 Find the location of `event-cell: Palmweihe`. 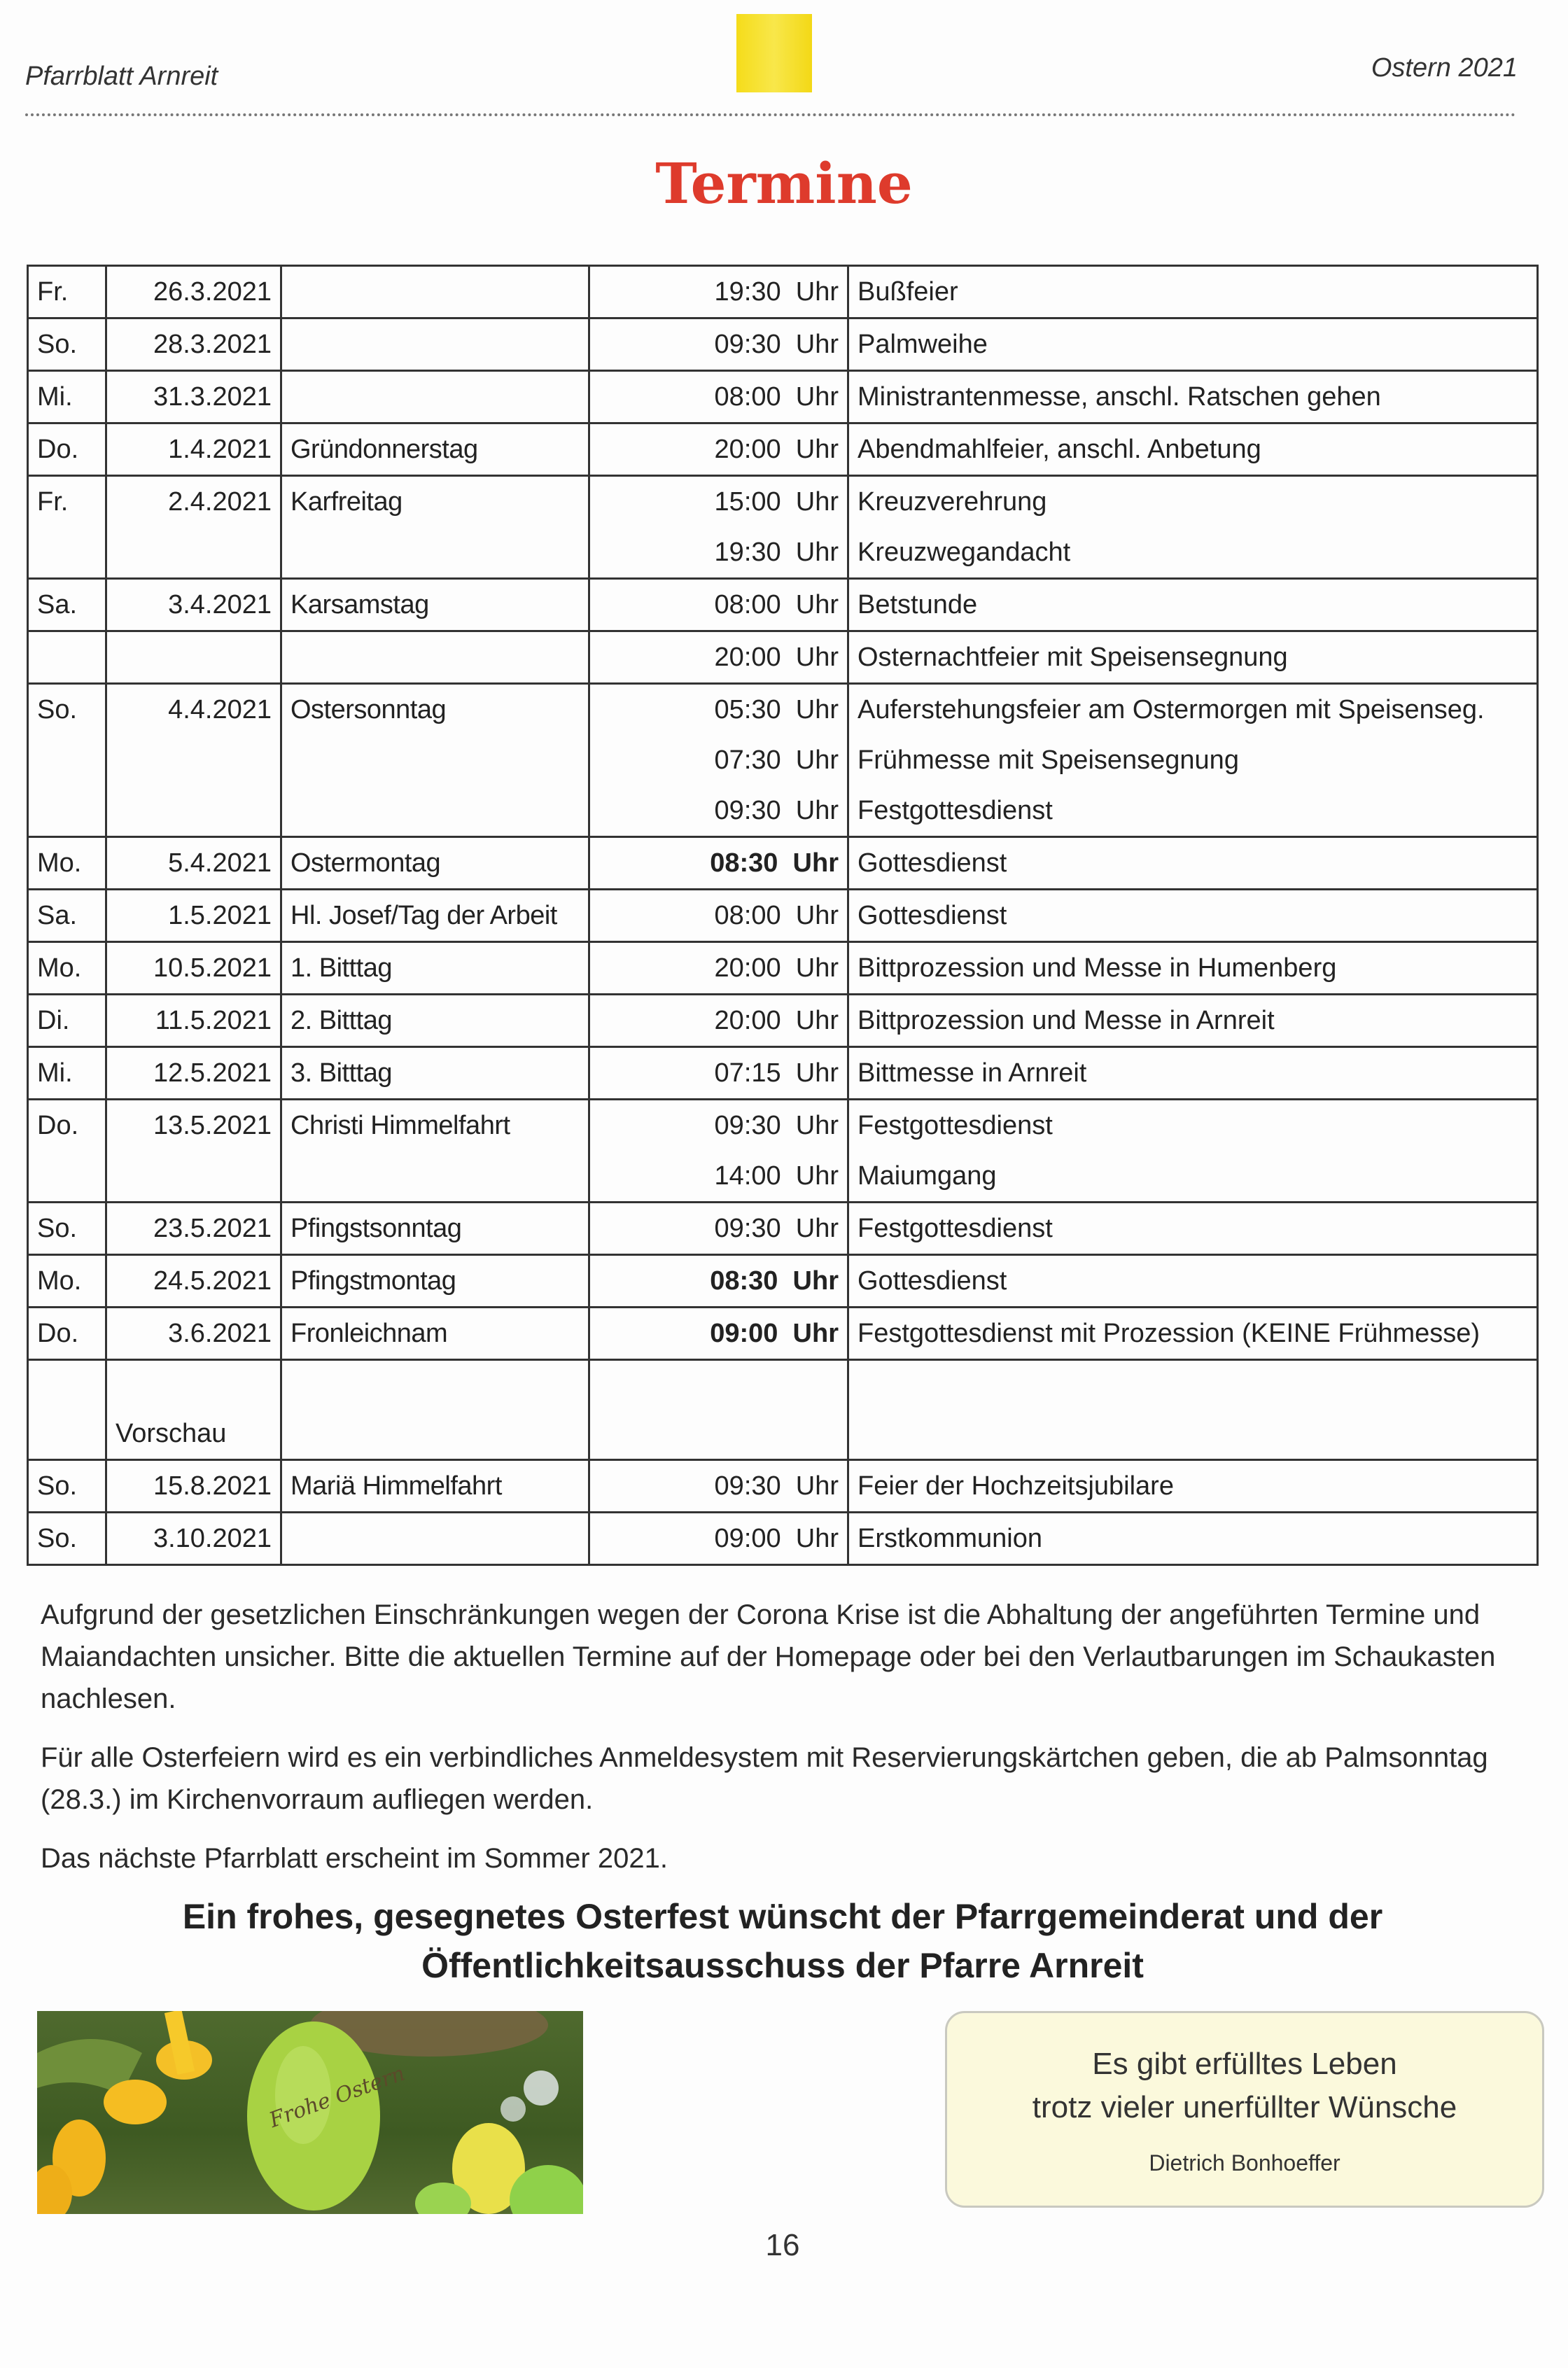

event-cell: Palmweihe is located at coordinates (1193, 345).